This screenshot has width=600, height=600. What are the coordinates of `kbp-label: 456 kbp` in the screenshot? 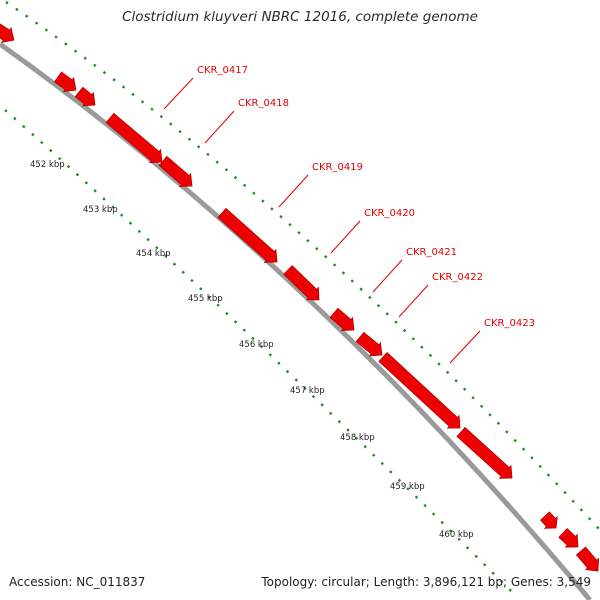 It's located at (256, 345).